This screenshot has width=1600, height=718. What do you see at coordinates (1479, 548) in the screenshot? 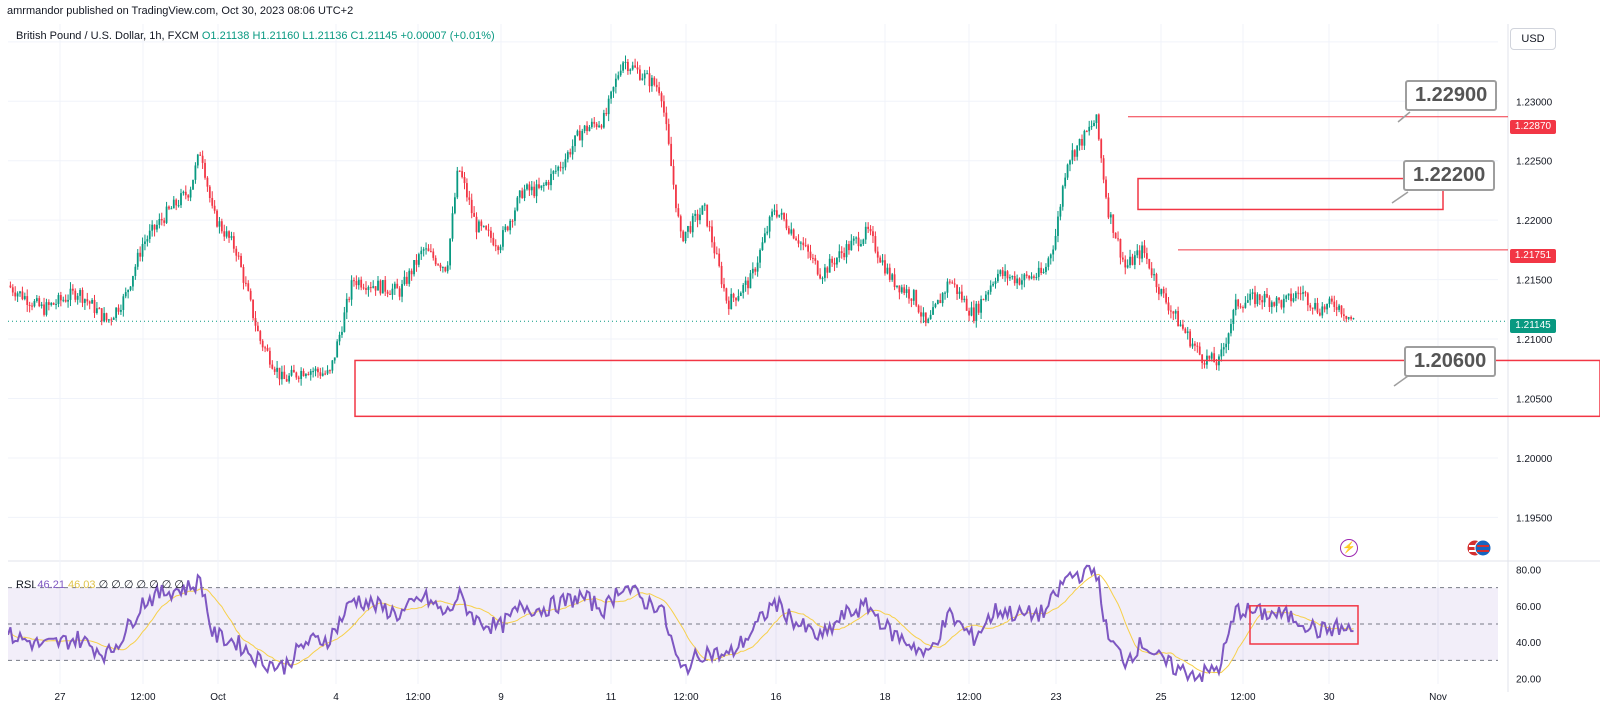
I see `us-flag-icon` at bounding box center [1479, 548].